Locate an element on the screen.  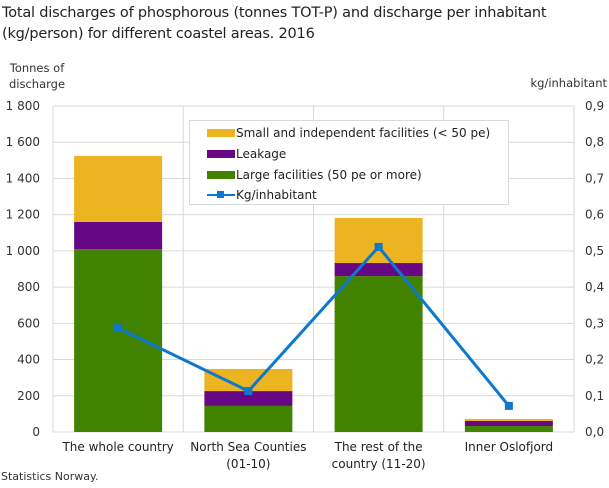
category-label: country (11-20) is located at coordinates (379, 464).